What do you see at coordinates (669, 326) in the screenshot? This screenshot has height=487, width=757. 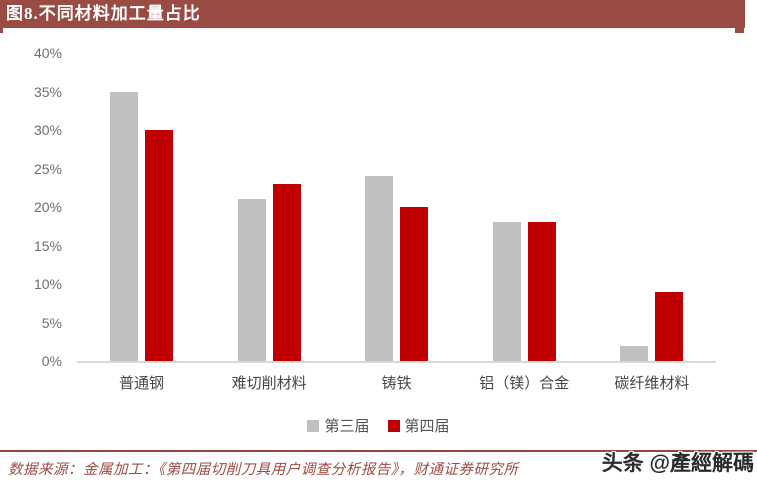 I see `bar-series2-cat5` at bounding box center [669, 326].